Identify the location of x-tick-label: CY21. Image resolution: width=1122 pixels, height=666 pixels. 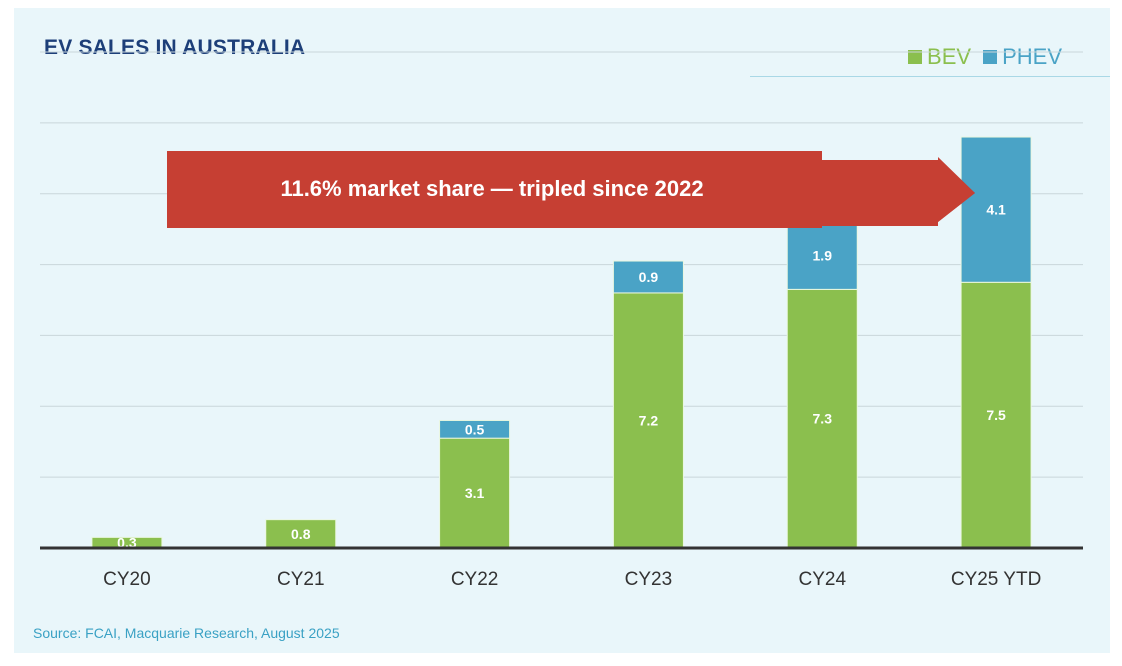
(301, 579).